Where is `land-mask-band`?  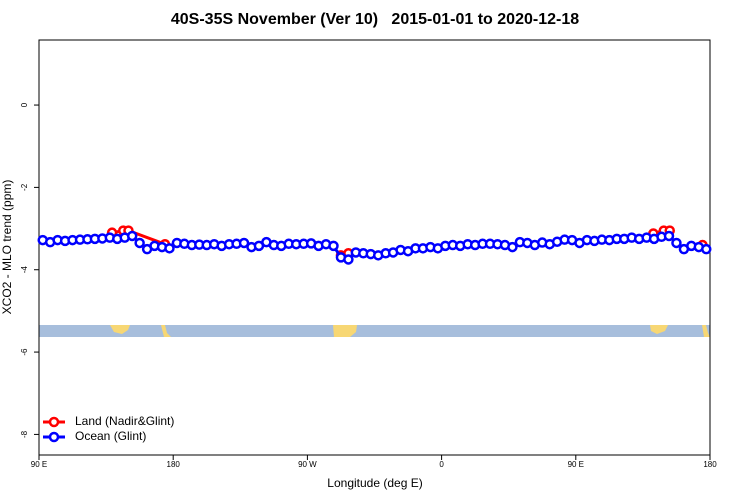
land-mask-band is located at coordinates (374, 331).